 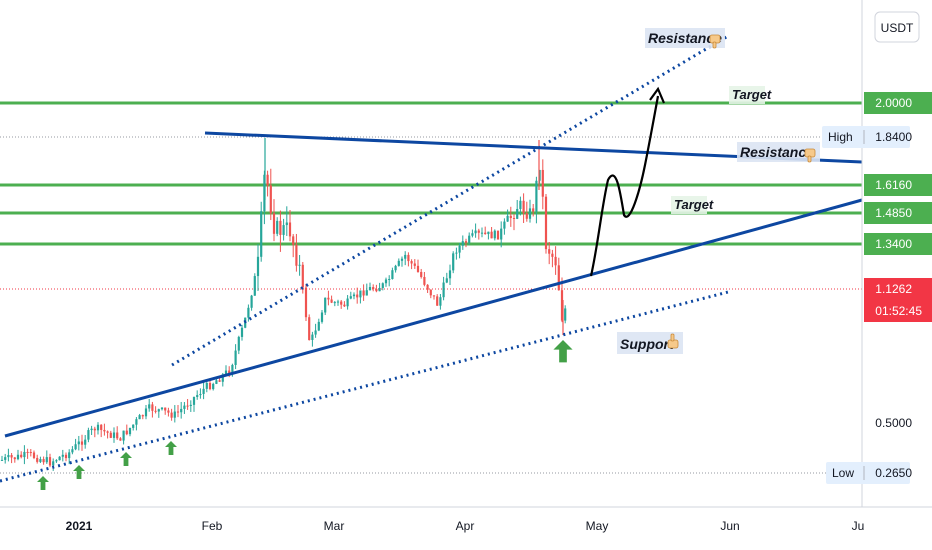 I want to click on pointing-up-hand-icon, so click(x=673, y=341).